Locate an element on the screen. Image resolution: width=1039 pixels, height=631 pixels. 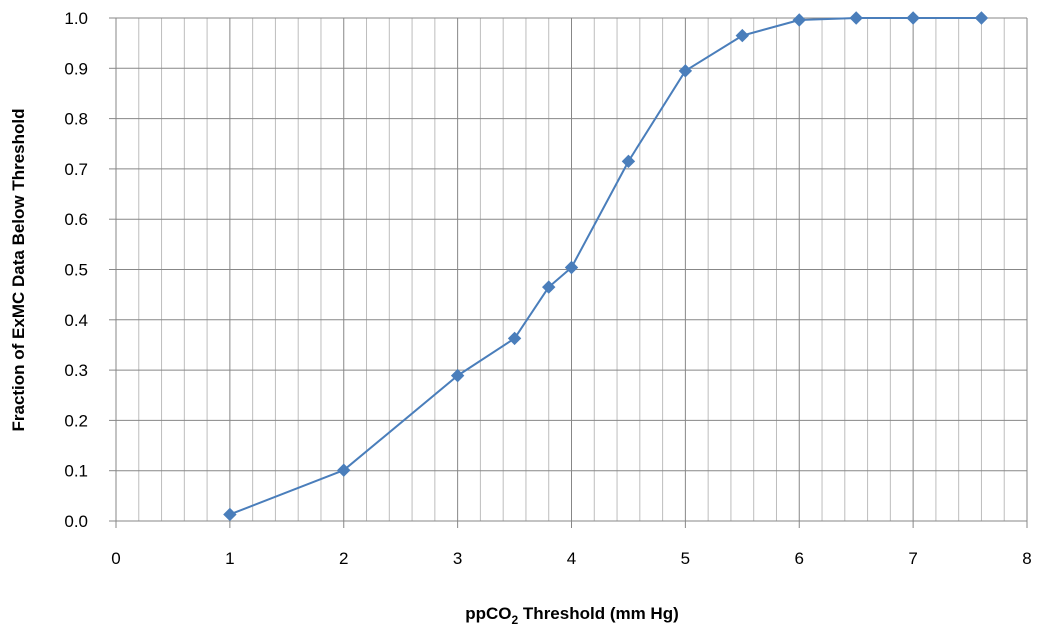
x-tick-label: 8 is located at coordinates (1026, 558).